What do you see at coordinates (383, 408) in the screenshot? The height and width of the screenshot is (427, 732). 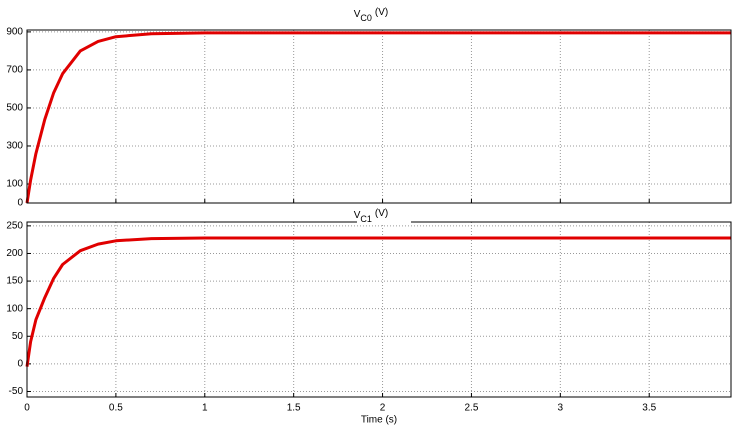 I see `x-tick-label: 2` at bounding box center [383, 408].